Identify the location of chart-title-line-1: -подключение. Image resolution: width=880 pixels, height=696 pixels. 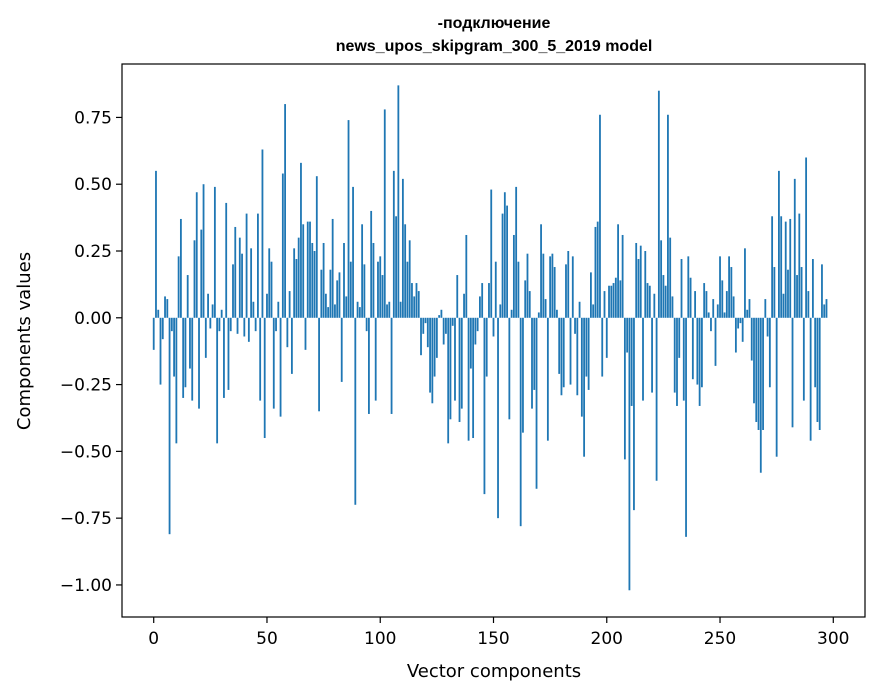
(494, 23).